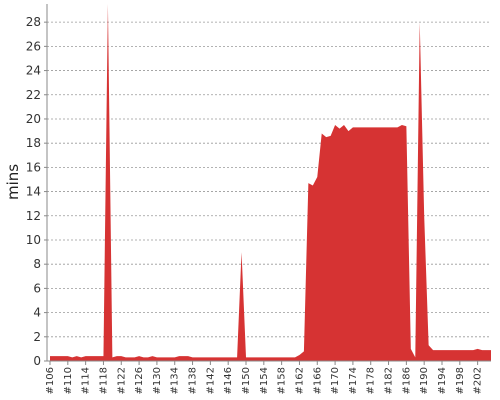  Describe the element at coordinates (33, 95) in the screenshot. I see `y-tick-label: 22` at that location.